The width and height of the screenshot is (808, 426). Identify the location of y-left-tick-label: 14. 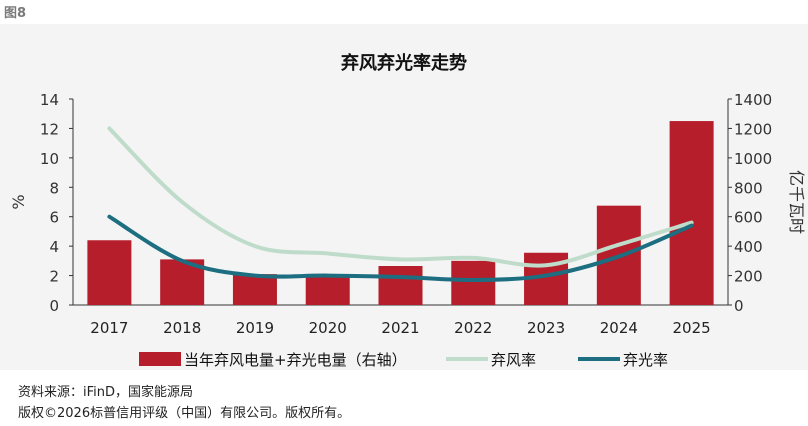
(49, 100).